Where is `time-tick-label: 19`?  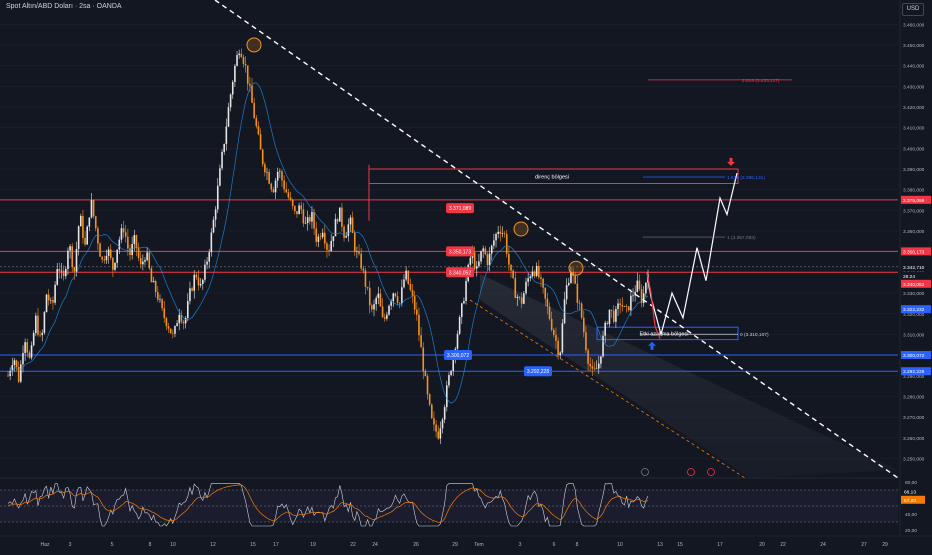
time-tick-label: 19 is located at coordinates (313, 545).